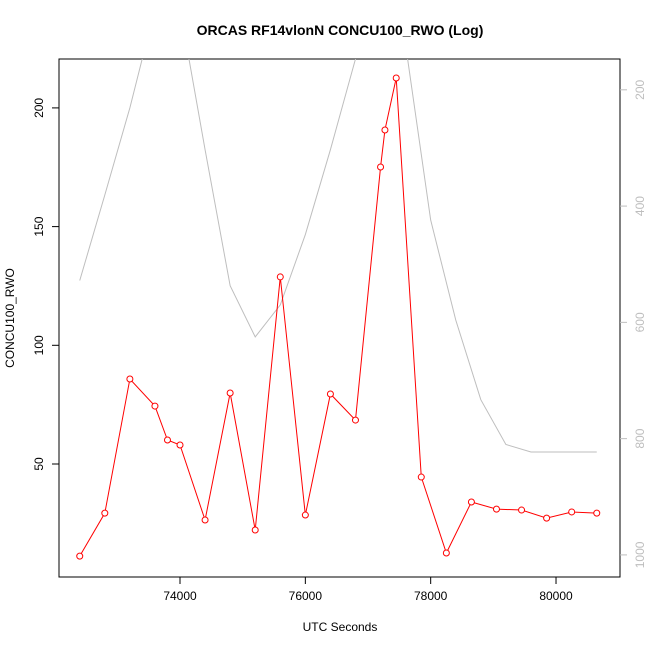 The image size is (650, 655). What do you see at coordinates (39, 345) in the screenshot?
I see `y-tick-label: 100` at bounding box center [39, 345].